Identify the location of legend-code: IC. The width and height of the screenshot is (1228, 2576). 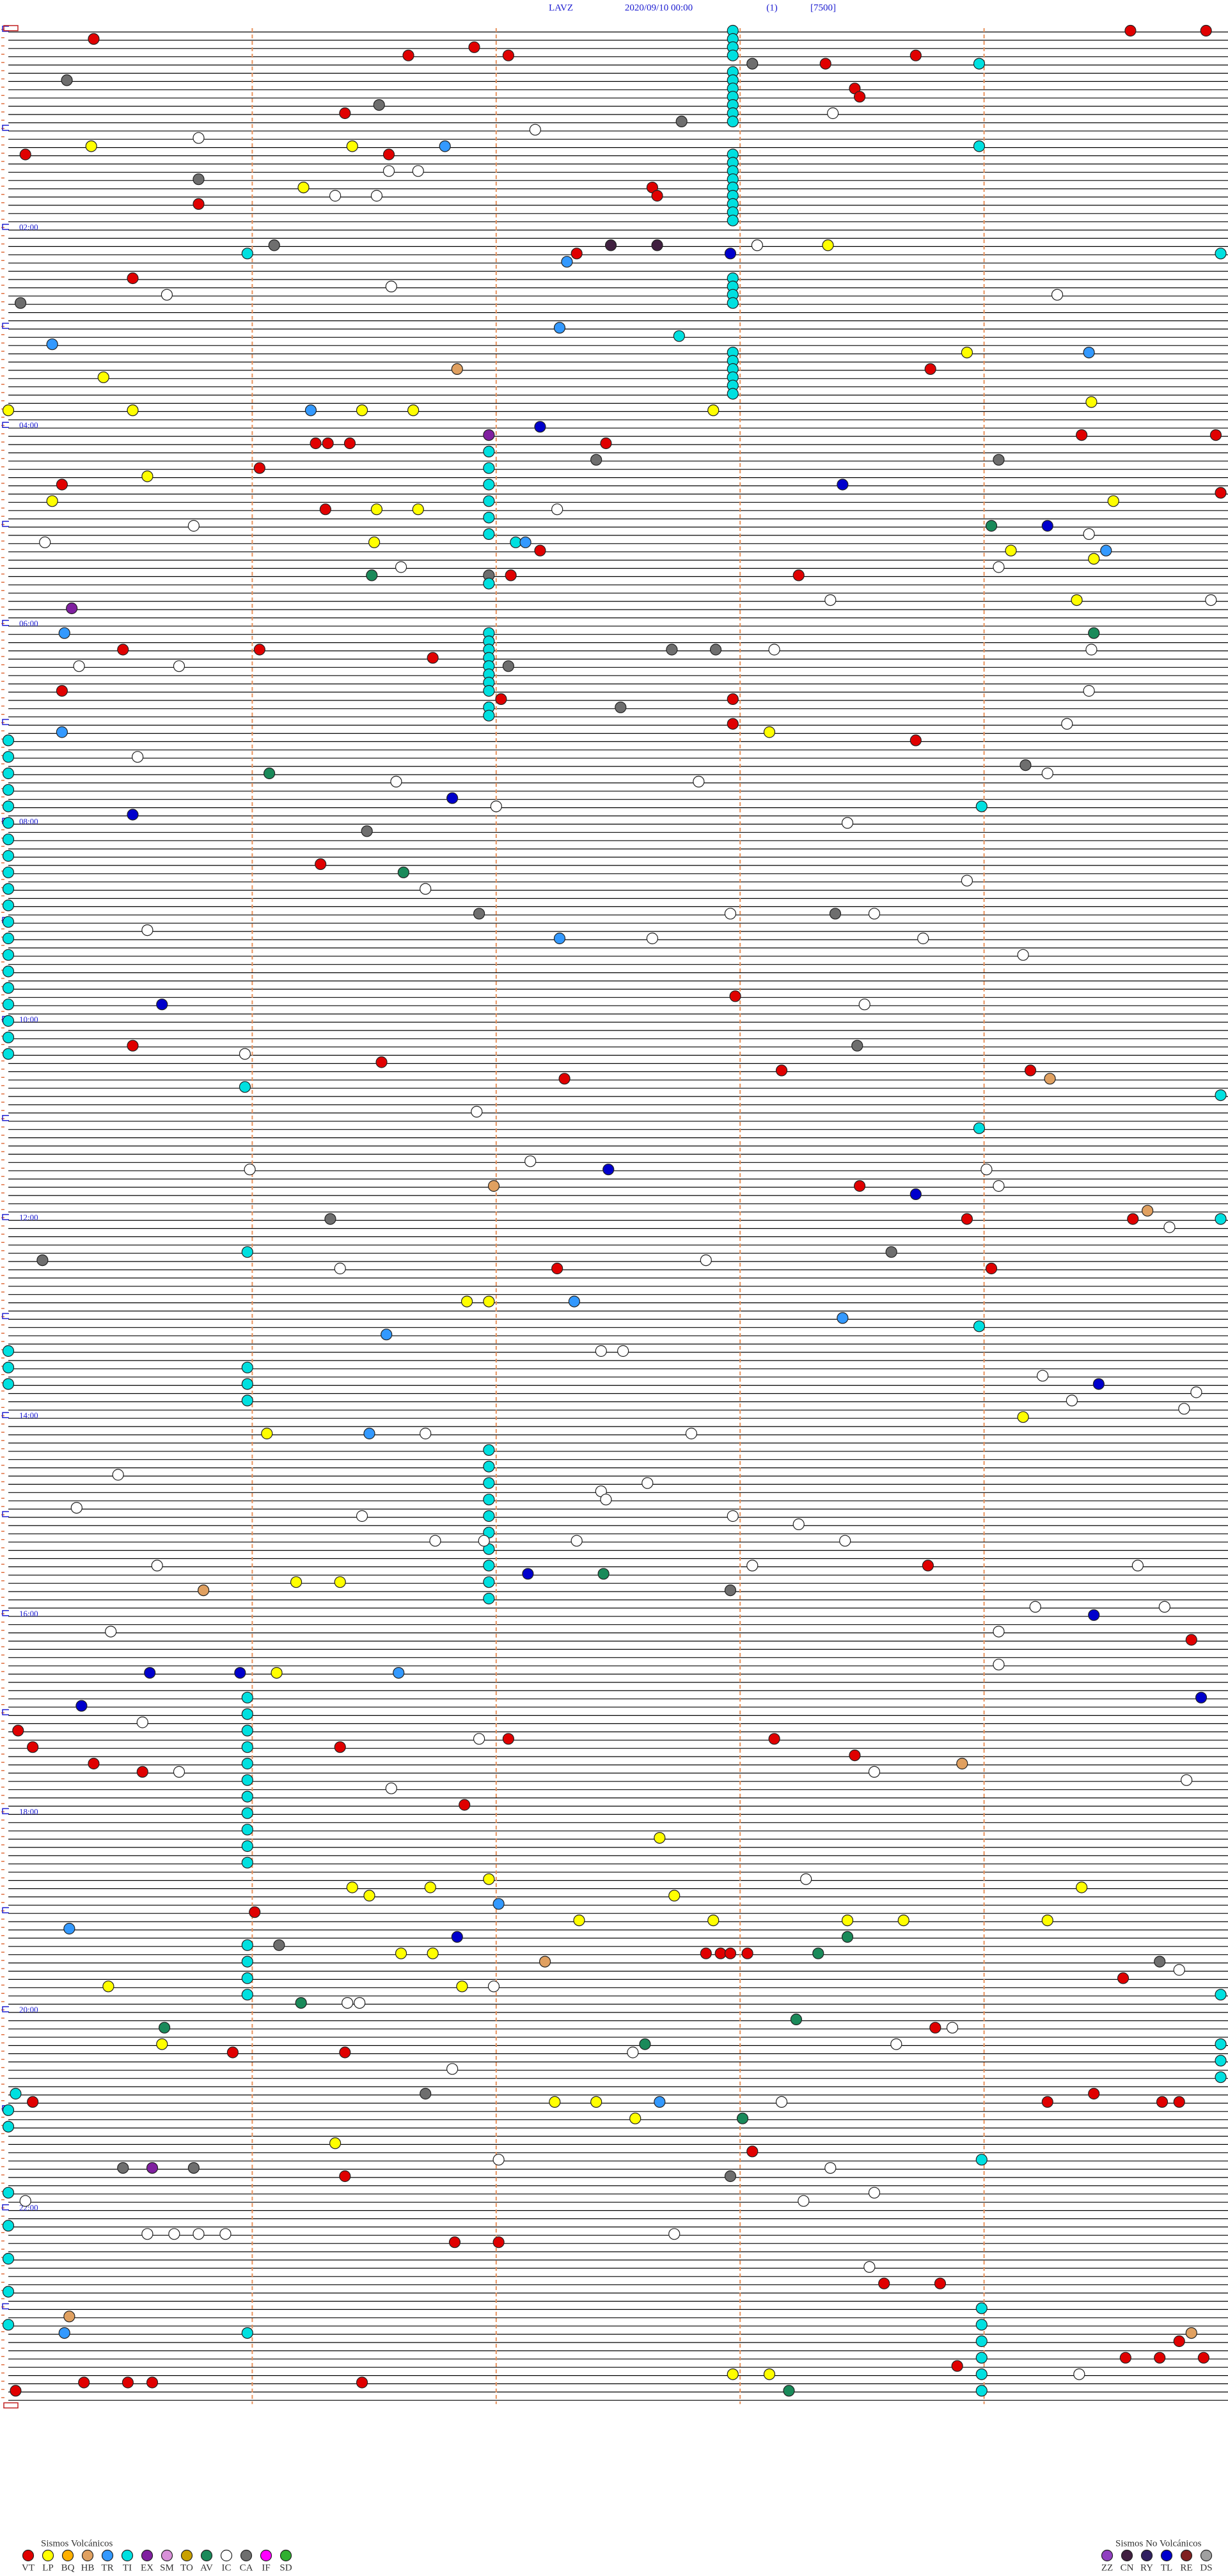
(227, 2568).